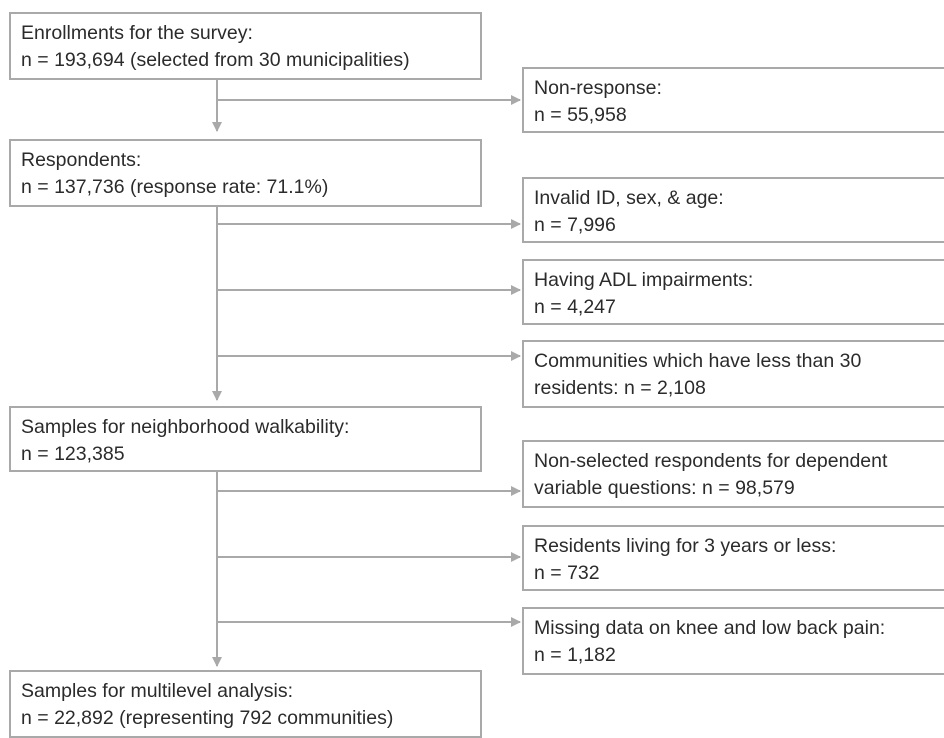 Image resolution: width=944 pixels, height=738 pixels. Describe the element at coordinates (175, 187) in the screenshot. I see `respondents-count: n = 137,736 (response rate: 71.1%)` at that location.